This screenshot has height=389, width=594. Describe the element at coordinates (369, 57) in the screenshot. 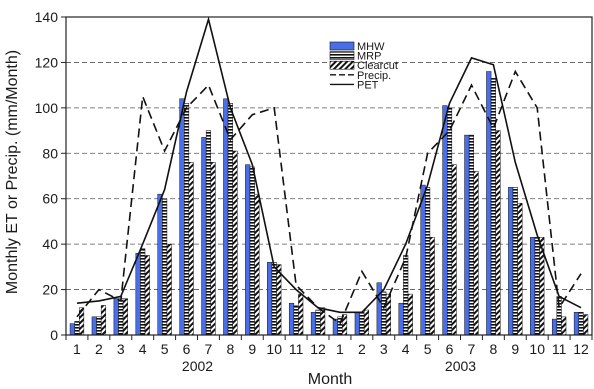

I see `legend-label: MRP` at that location.